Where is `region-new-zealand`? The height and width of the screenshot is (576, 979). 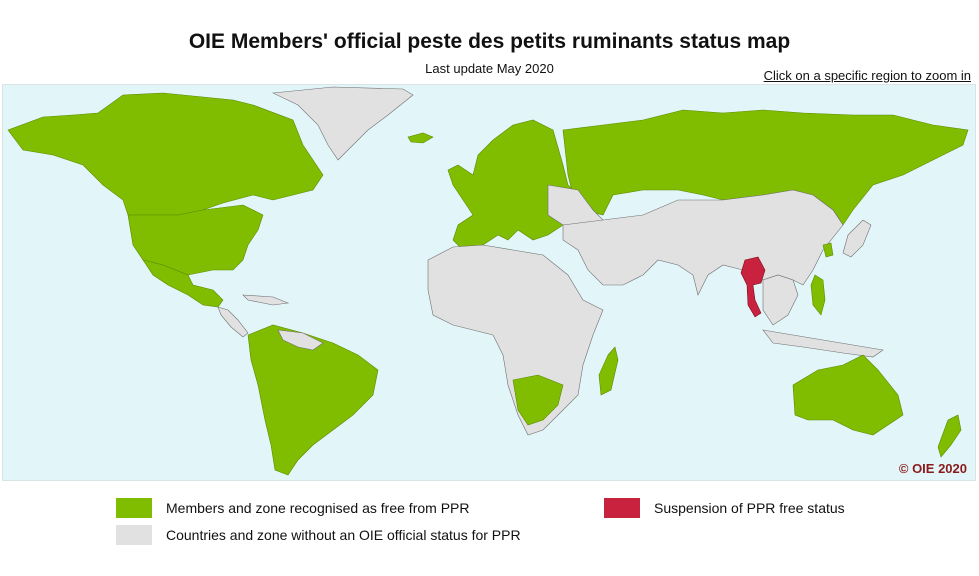
region-new-zealand is located at coordinates (949, 436).